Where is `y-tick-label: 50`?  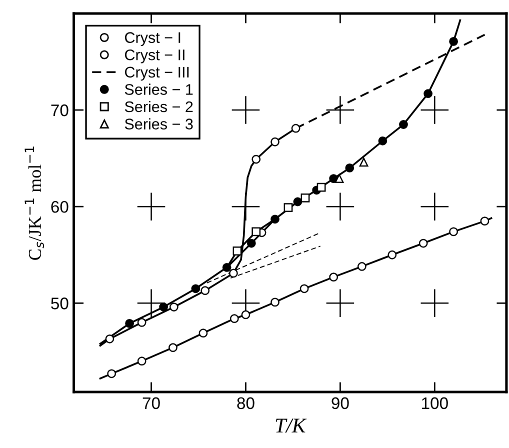 y-tick-label: 50 is located at coordinates (59, 304).